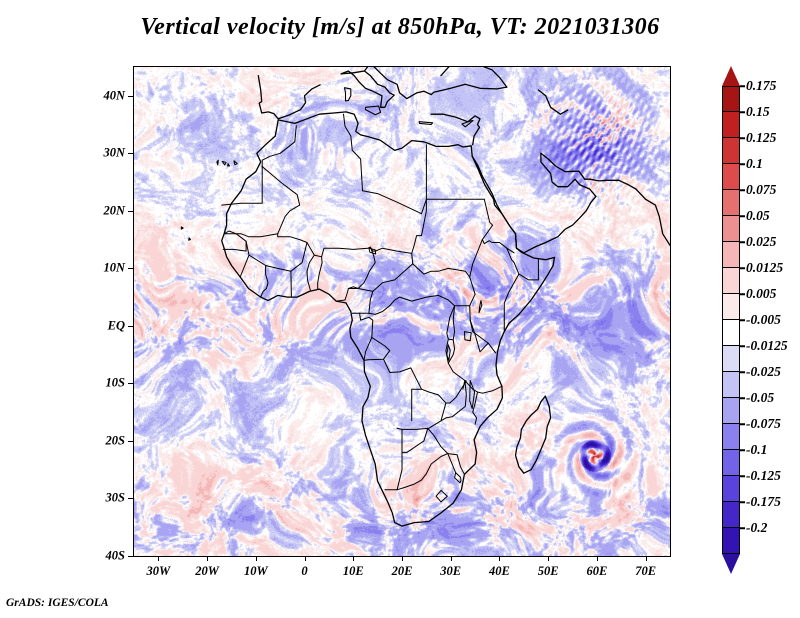 The height and width of the screenshot is (618, 800). What do you see at coordinates (765, 267) in the screenshot?
I see `colorbar-tick-label: 0.0125` at bounding box center [765, 267].